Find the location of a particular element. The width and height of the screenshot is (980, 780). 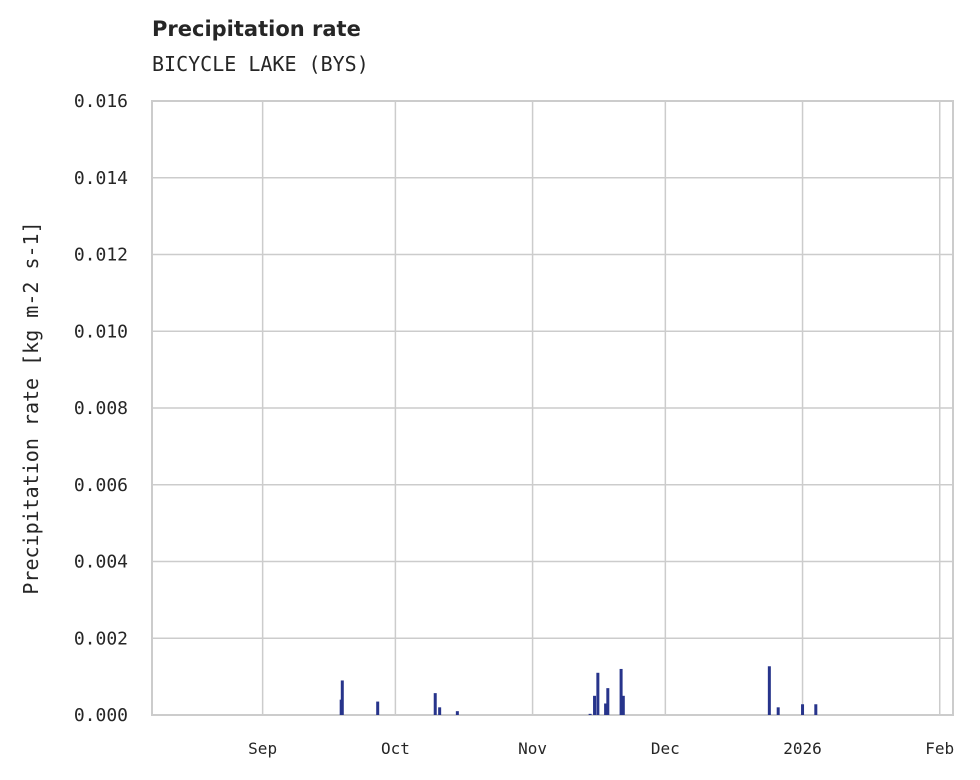

x-tick-label: Oct is located at coordinates (395, 748).